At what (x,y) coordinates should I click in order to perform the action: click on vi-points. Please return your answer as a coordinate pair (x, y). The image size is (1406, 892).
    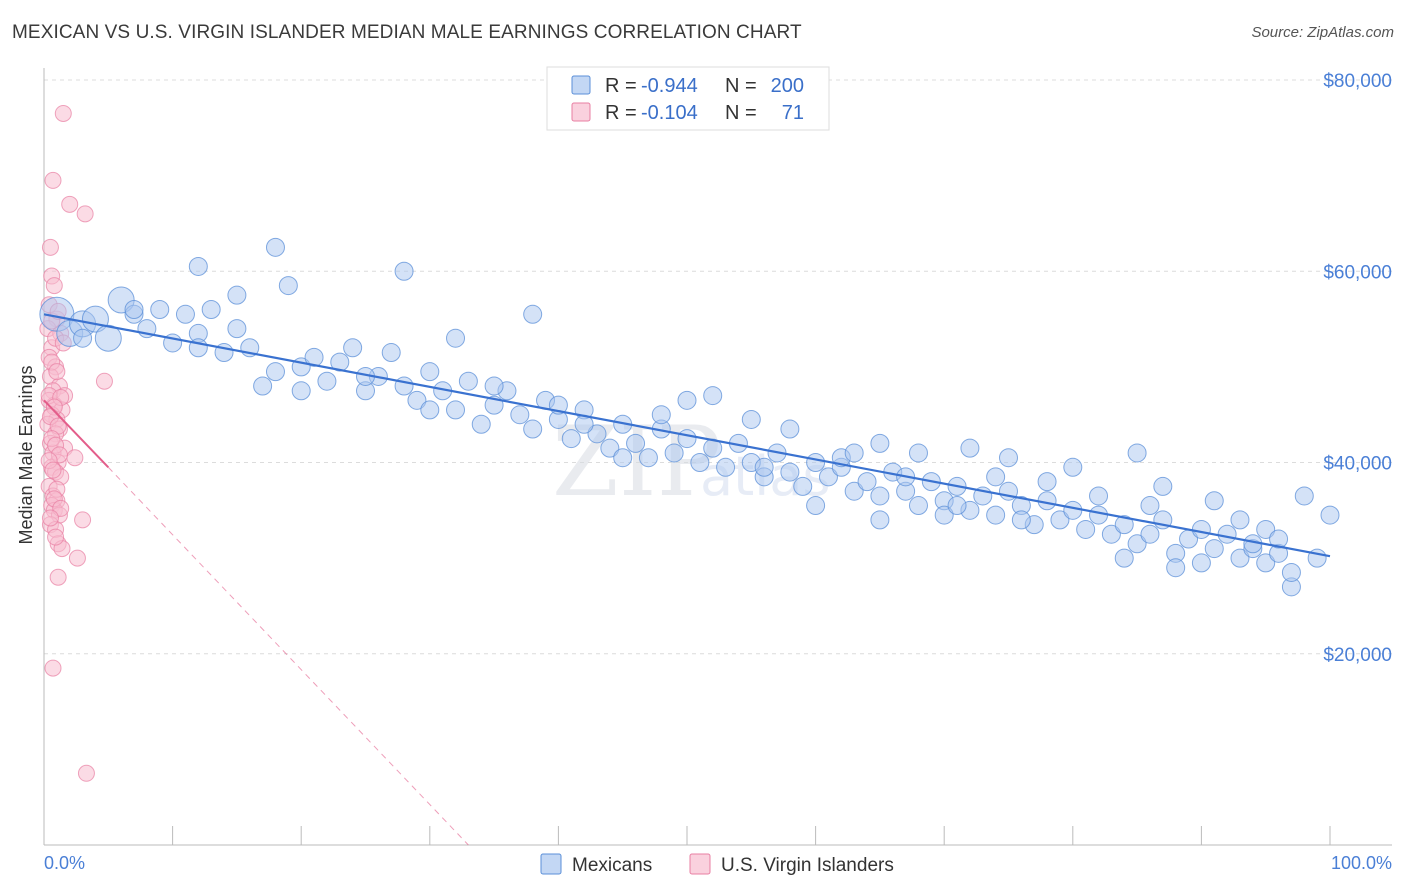
    Looking at the image, I should click on (76, 443).